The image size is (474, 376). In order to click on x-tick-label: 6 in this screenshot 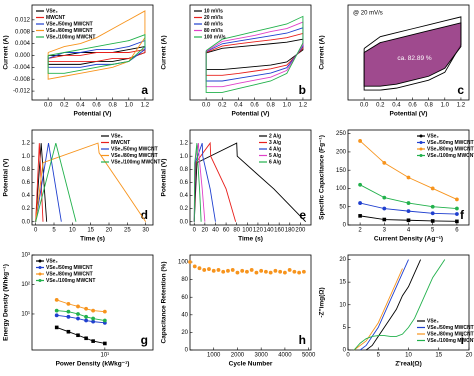, I will do `click(457, 231)`.